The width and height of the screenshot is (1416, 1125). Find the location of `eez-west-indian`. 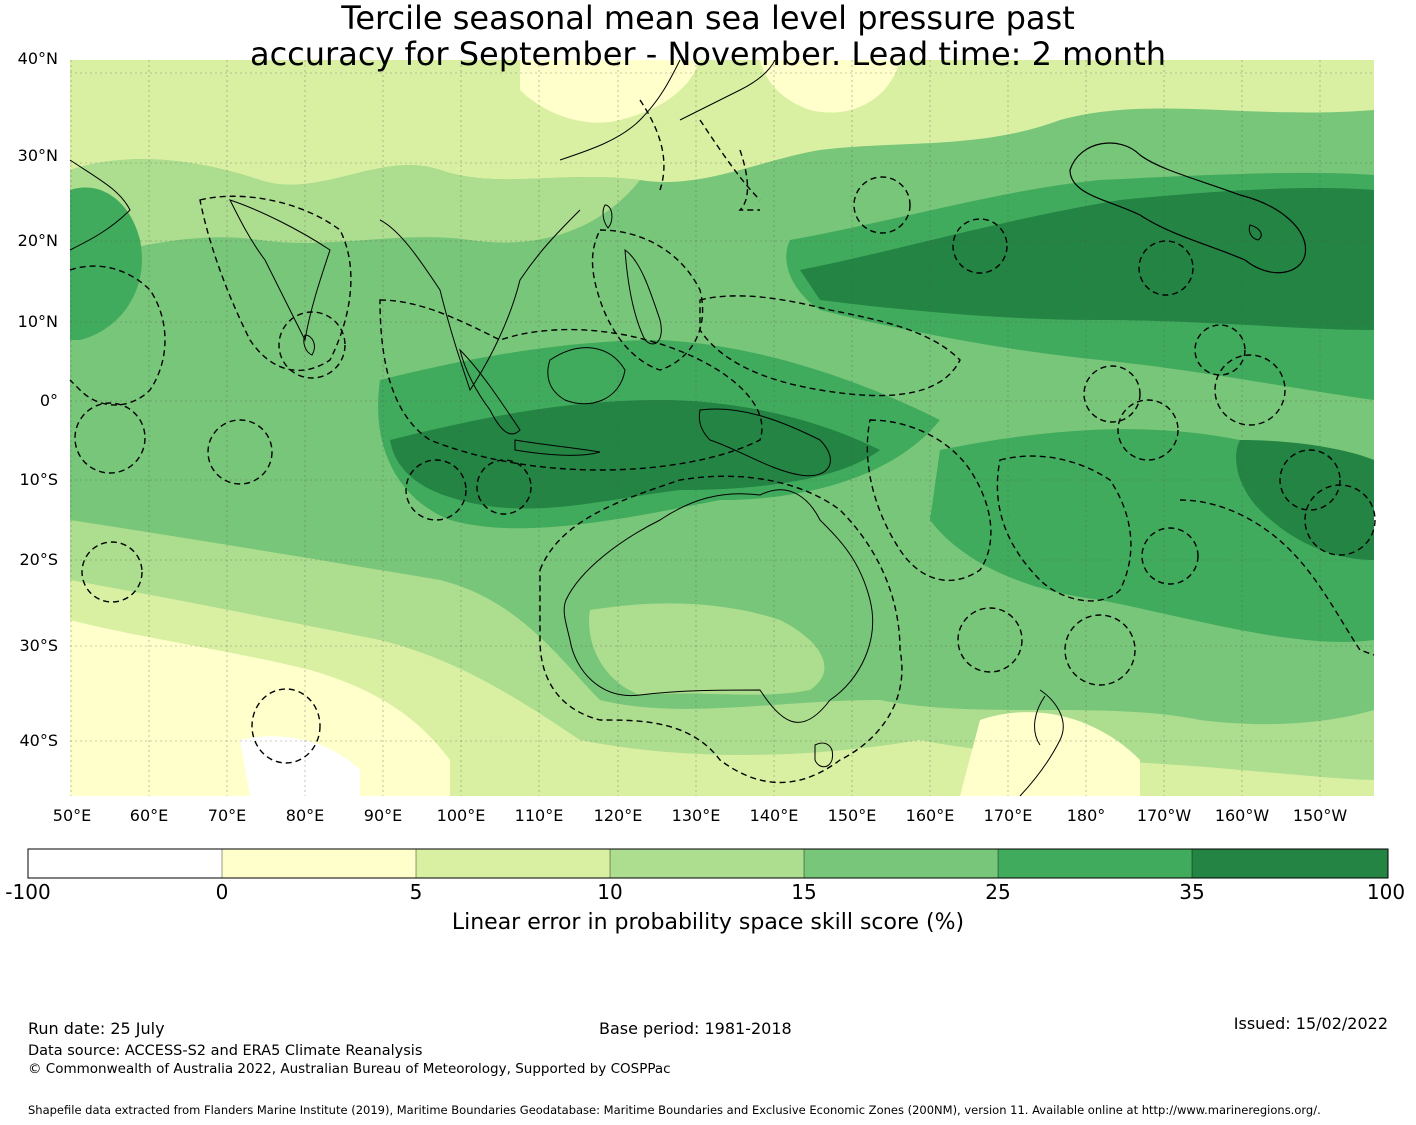

eez-west-indian is located at coordinates (117, 335).